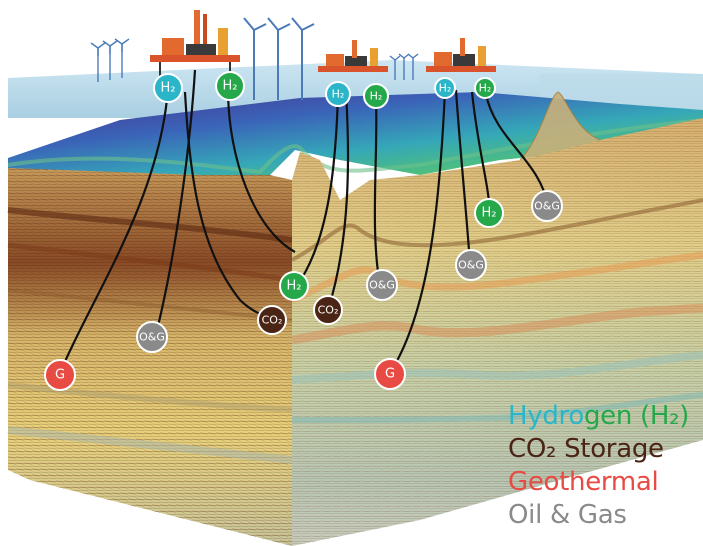 This screenshot has height=546, width=703. I want to click on h2-node-cyan-1: H₂, so click(168, 88).